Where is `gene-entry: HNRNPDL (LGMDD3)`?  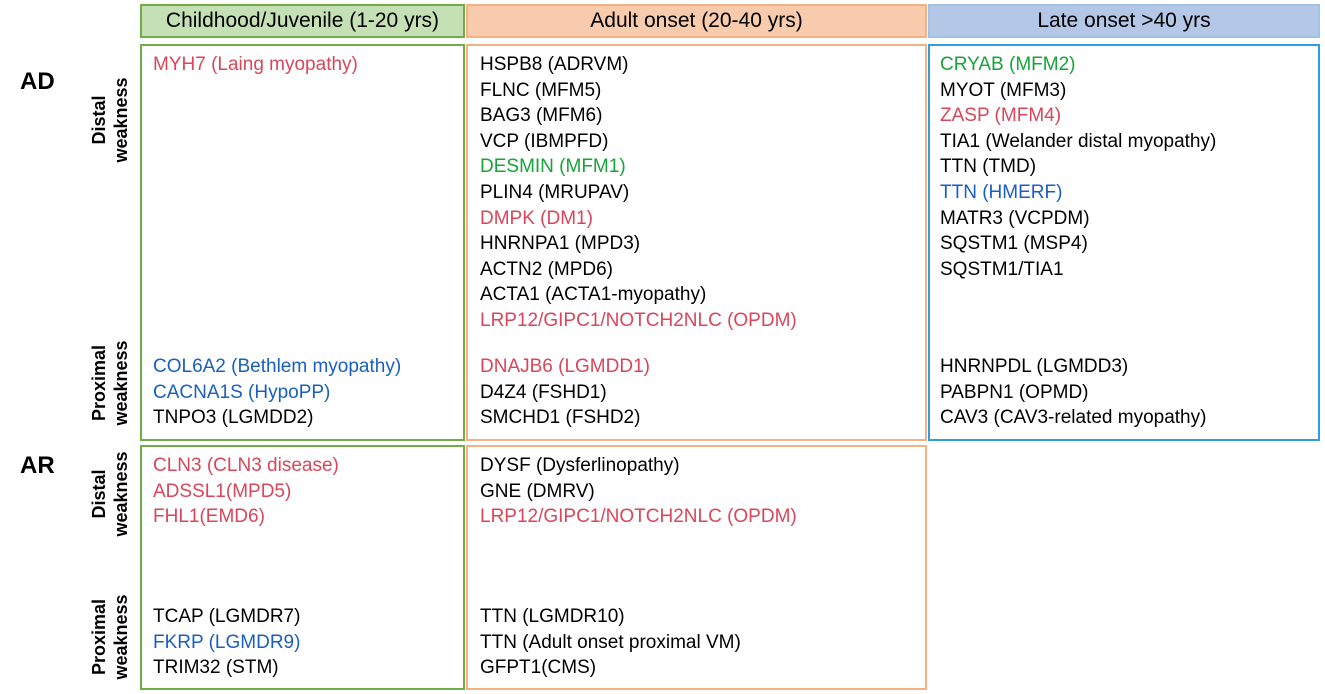 gene-entry: HNRNPDL (LGMDD3) is located at coordinates (1034, 366).